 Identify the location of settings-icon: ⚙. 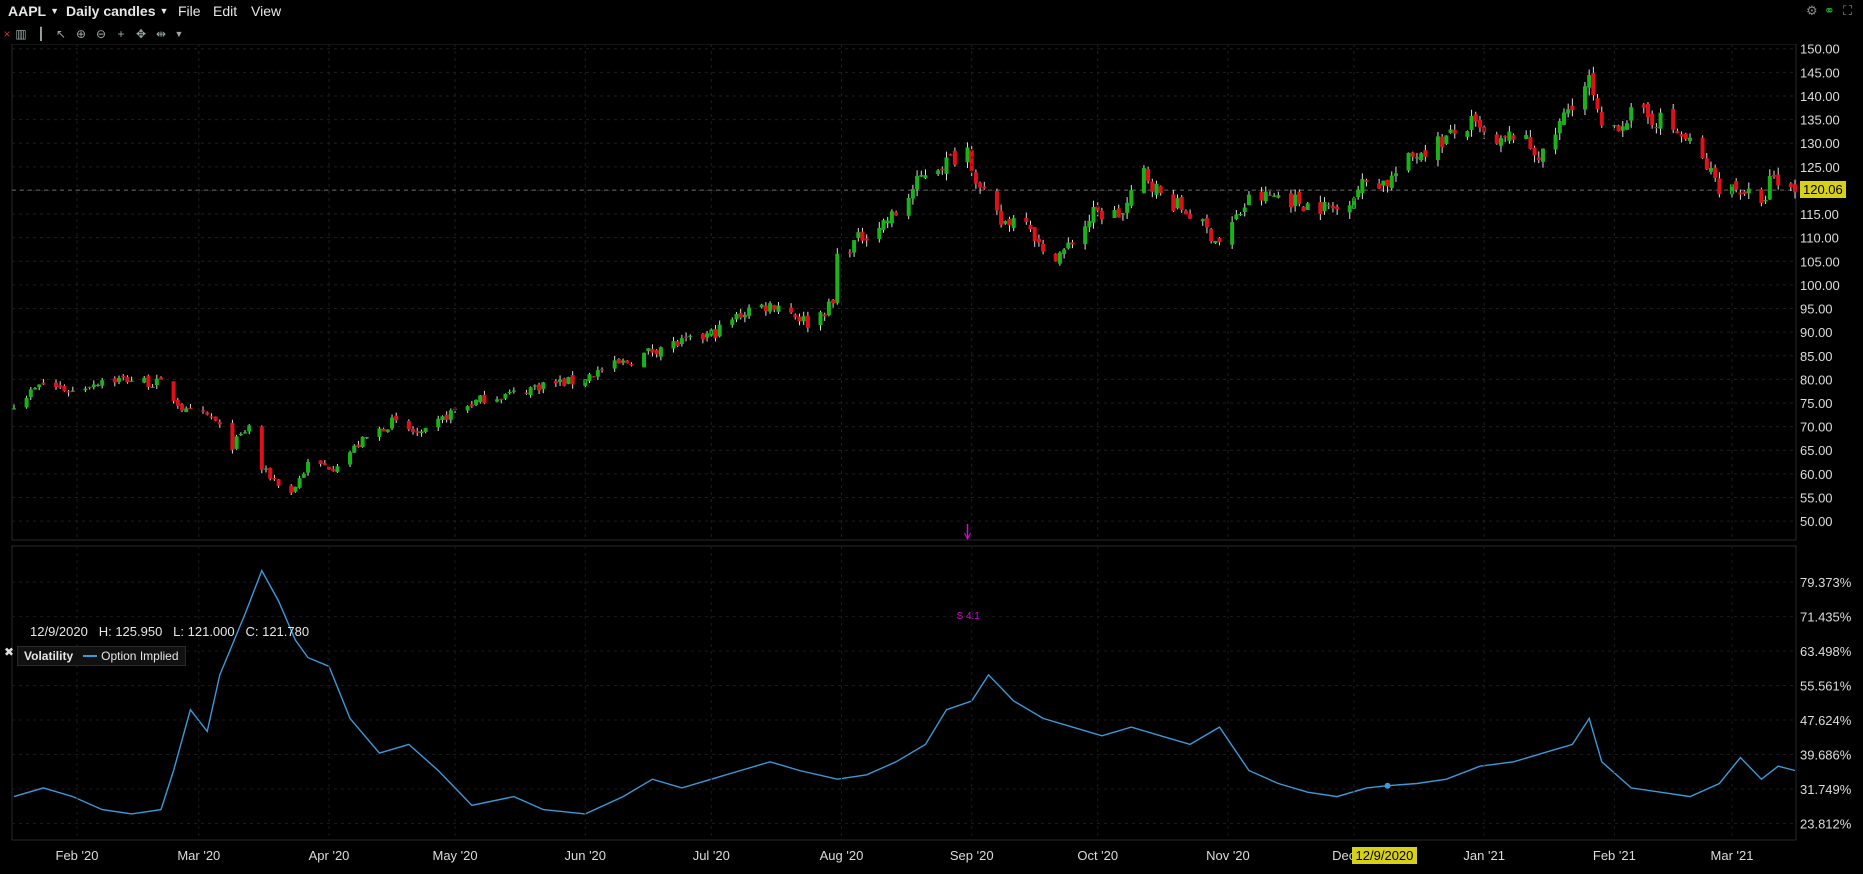
(1812, 10).